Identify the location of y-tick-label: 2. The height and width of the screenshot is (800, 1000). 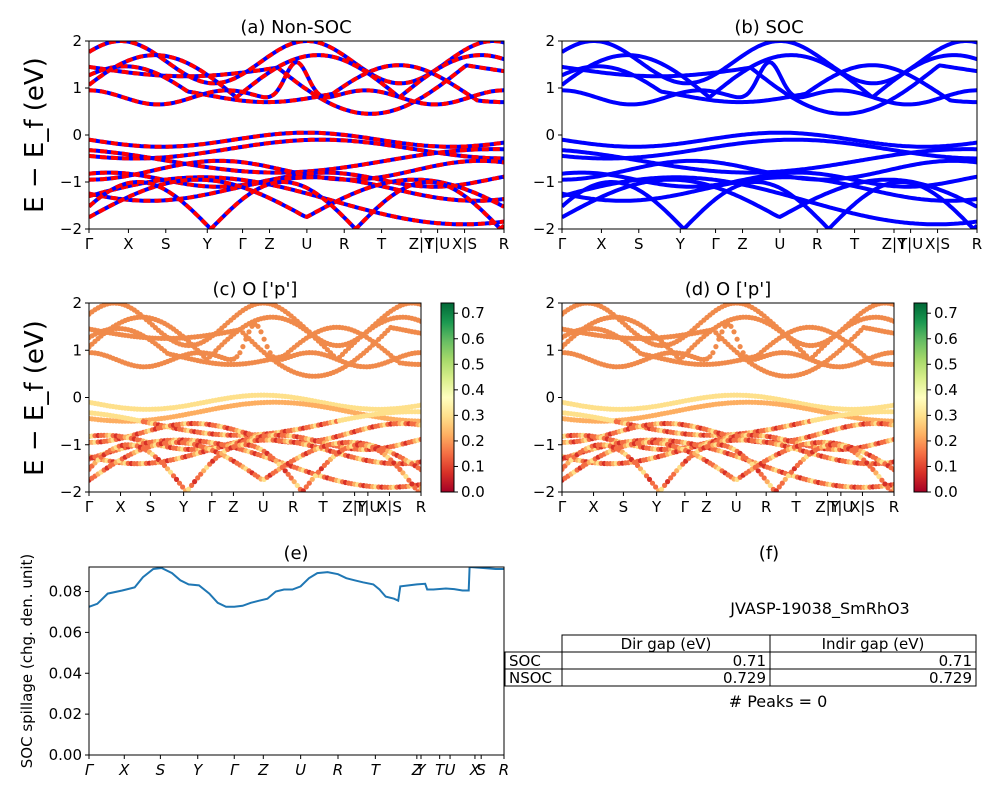
(77, 41).